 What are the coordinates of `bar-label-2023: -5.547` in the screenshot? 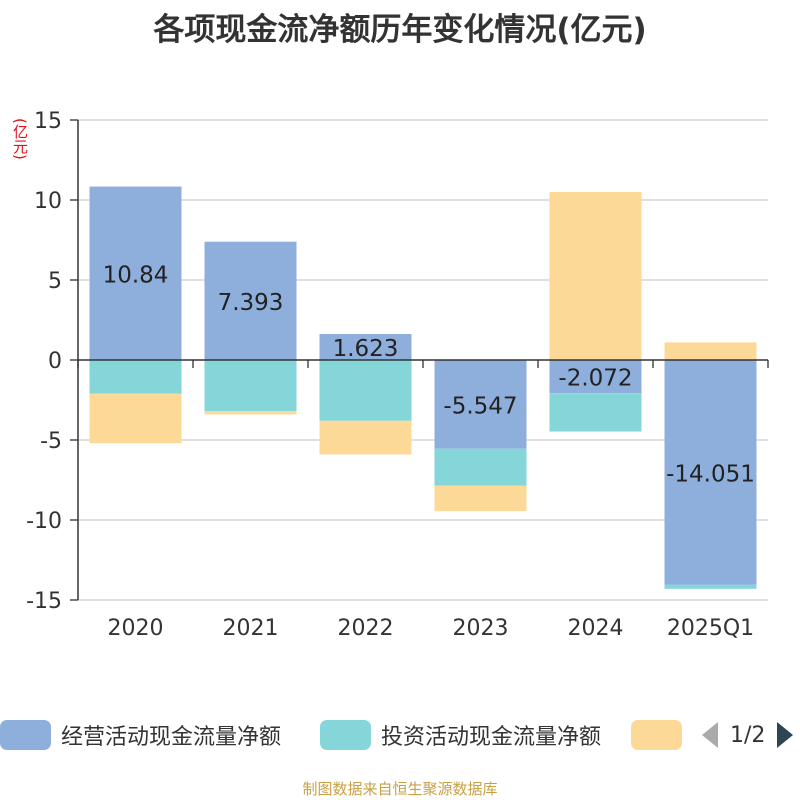 It's located at (480, 406).